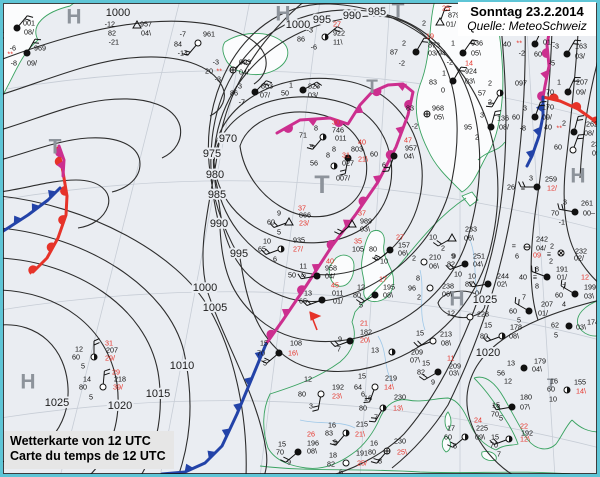 The image size is (600, 477). Describe the element at coordinates (434, 266) in the screenshot. I see `station-value: 06\` at that location.